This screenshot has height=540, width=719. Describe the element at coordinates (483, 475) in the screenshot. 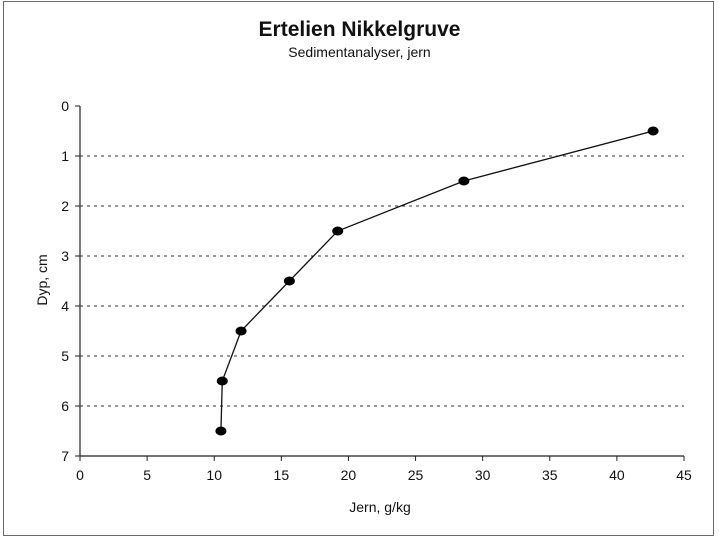

I see `x-tick-label-6: 30` at that location.